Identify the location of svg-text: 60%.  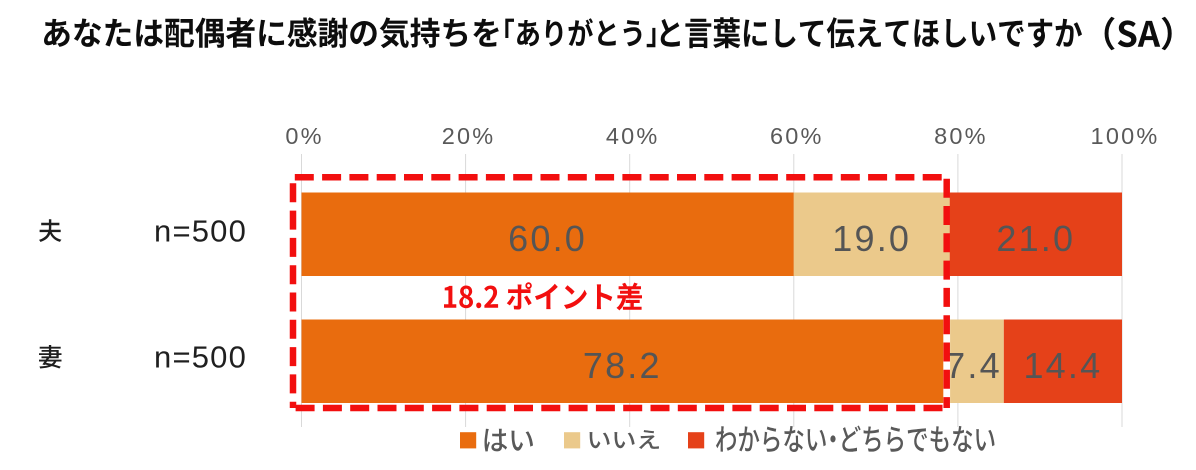
(797, 136).